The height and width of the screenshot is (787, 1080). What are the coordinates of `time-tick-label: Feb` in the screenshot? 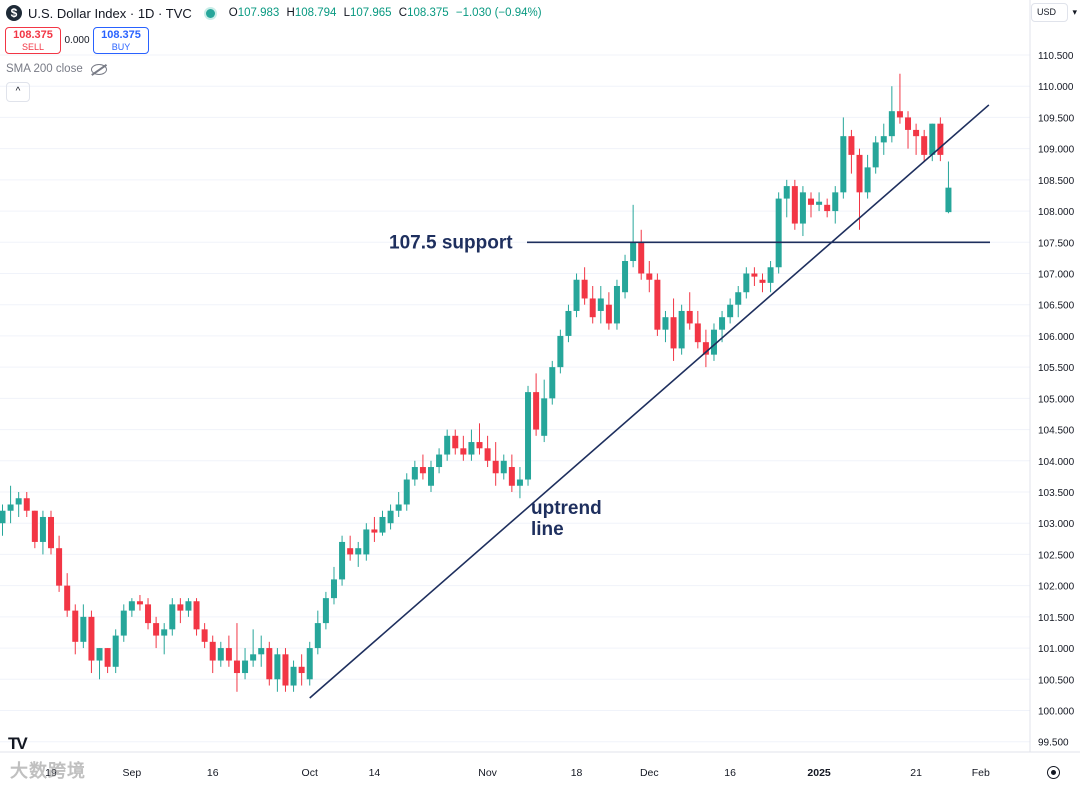 It's located at (981, 773).